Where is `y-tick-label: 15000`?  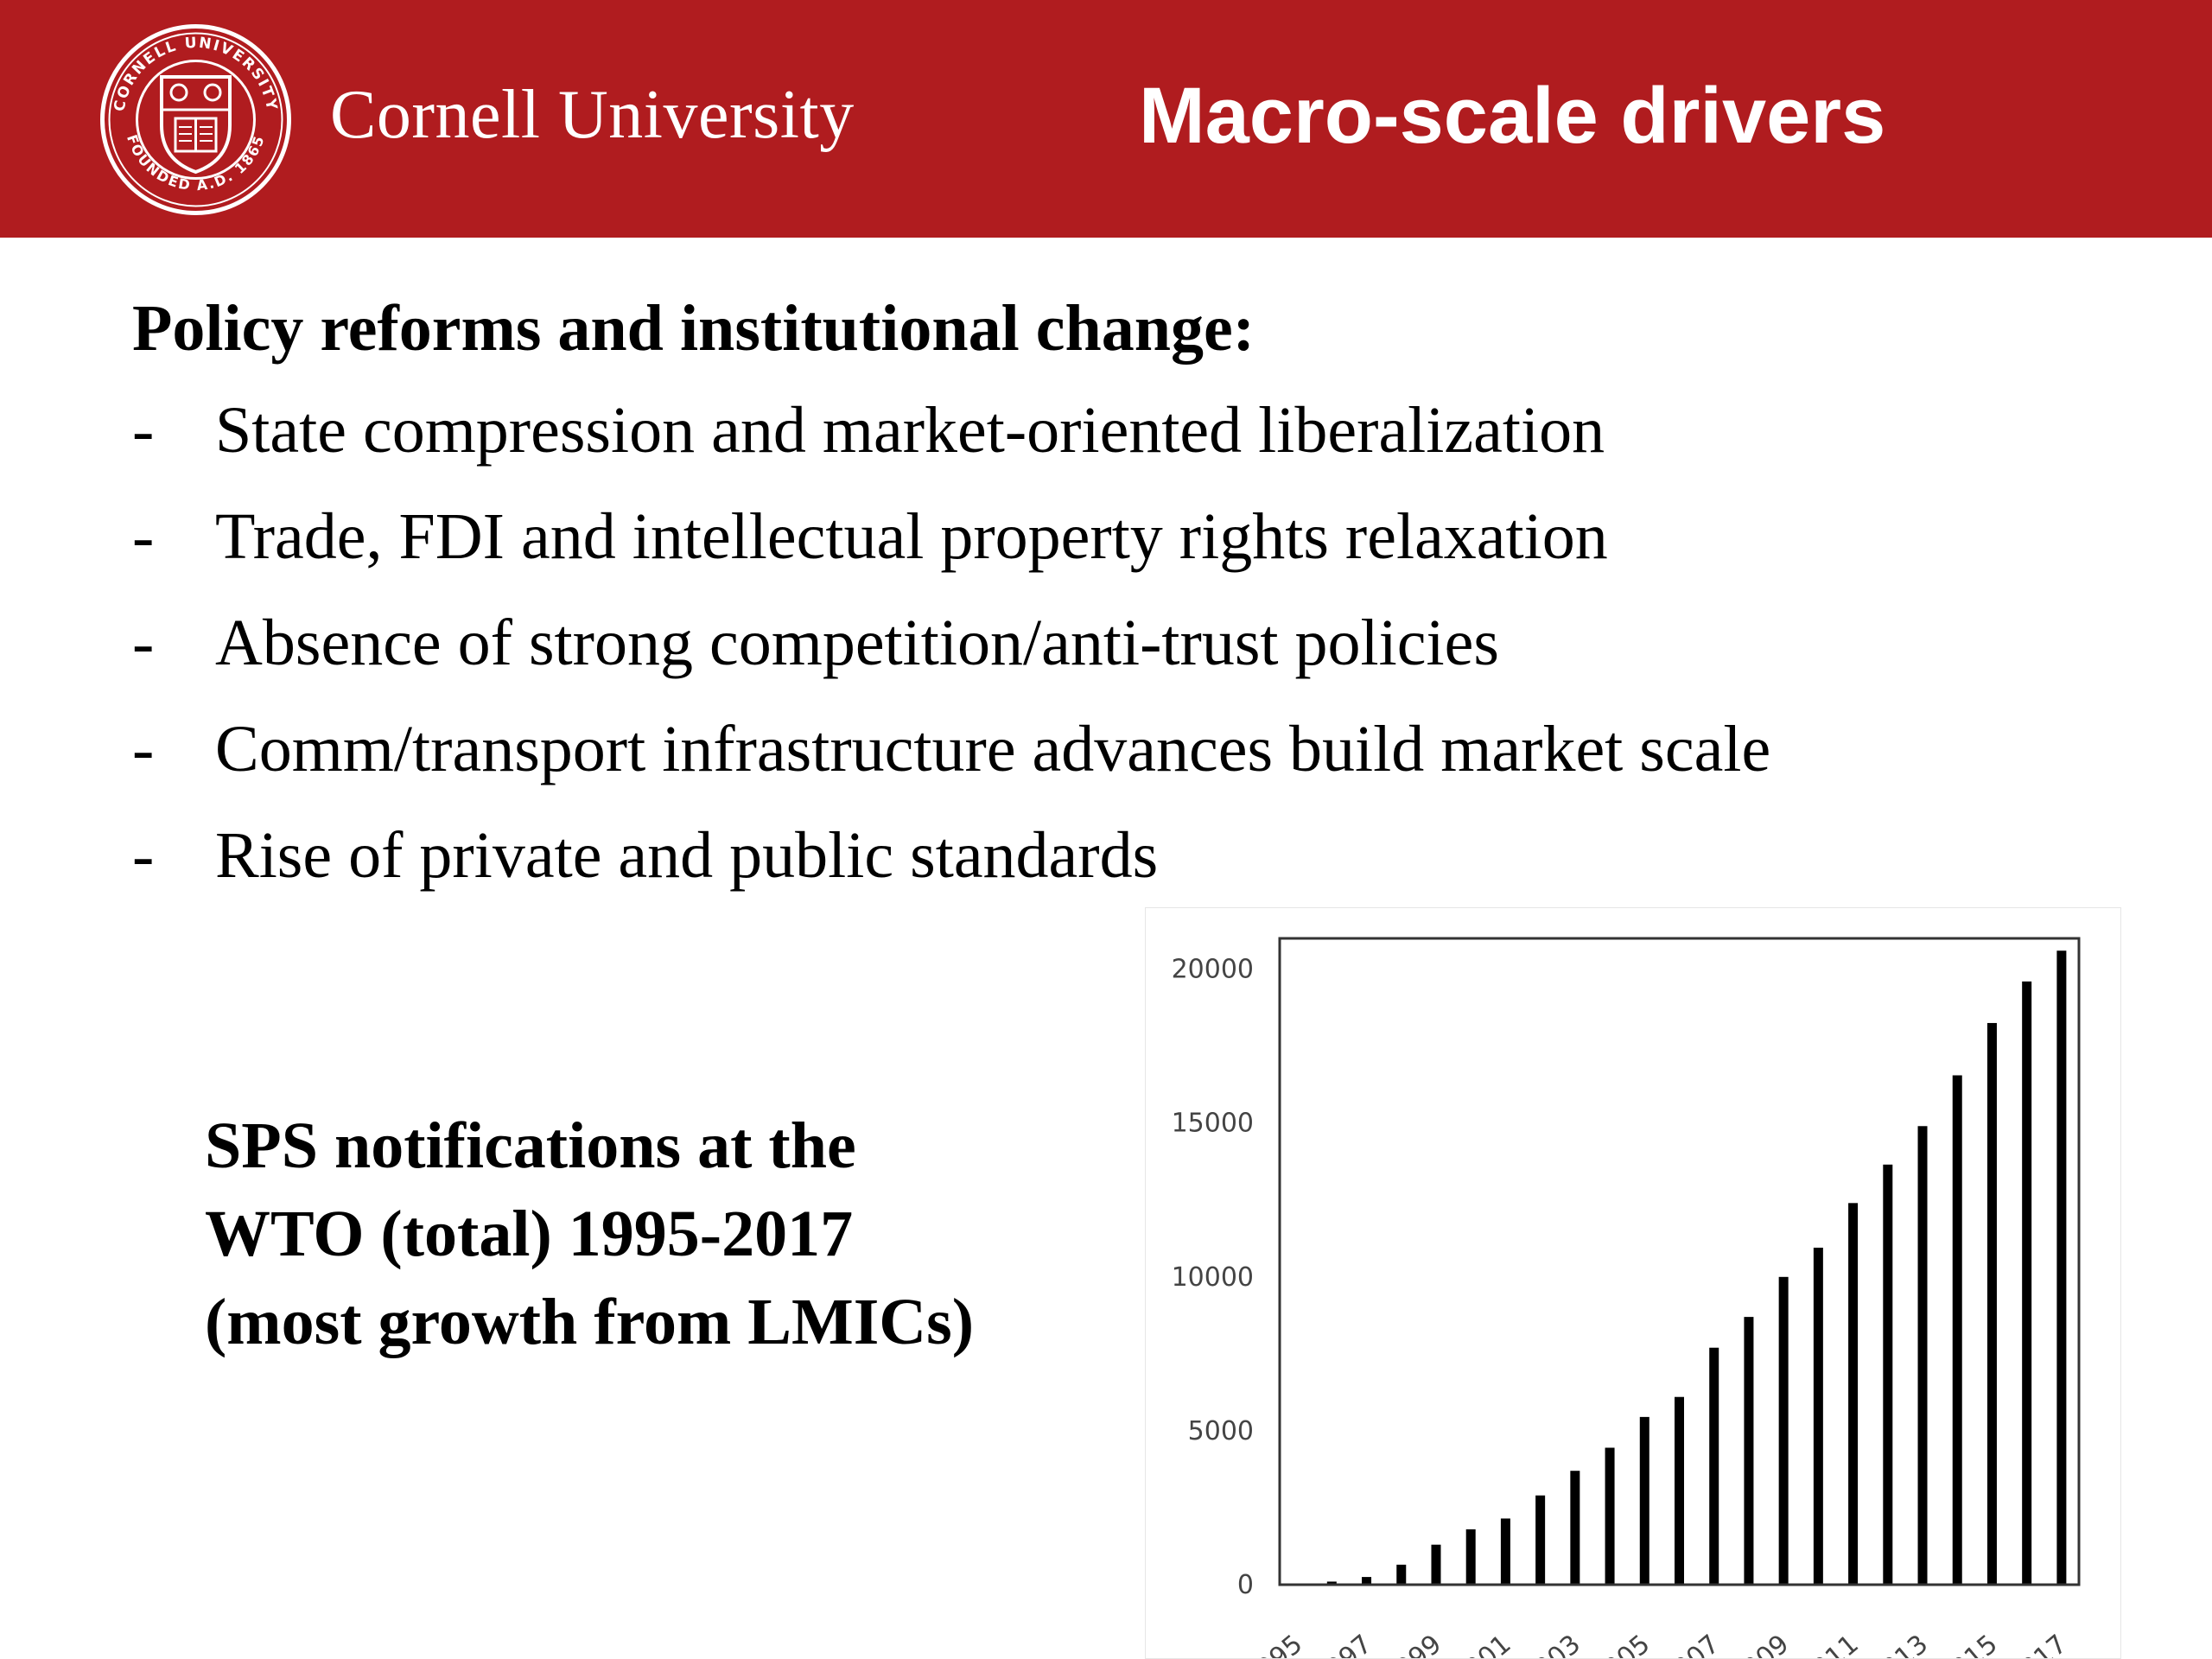 y-tick-label: 15000 is located at coordinates (1213, 1124).